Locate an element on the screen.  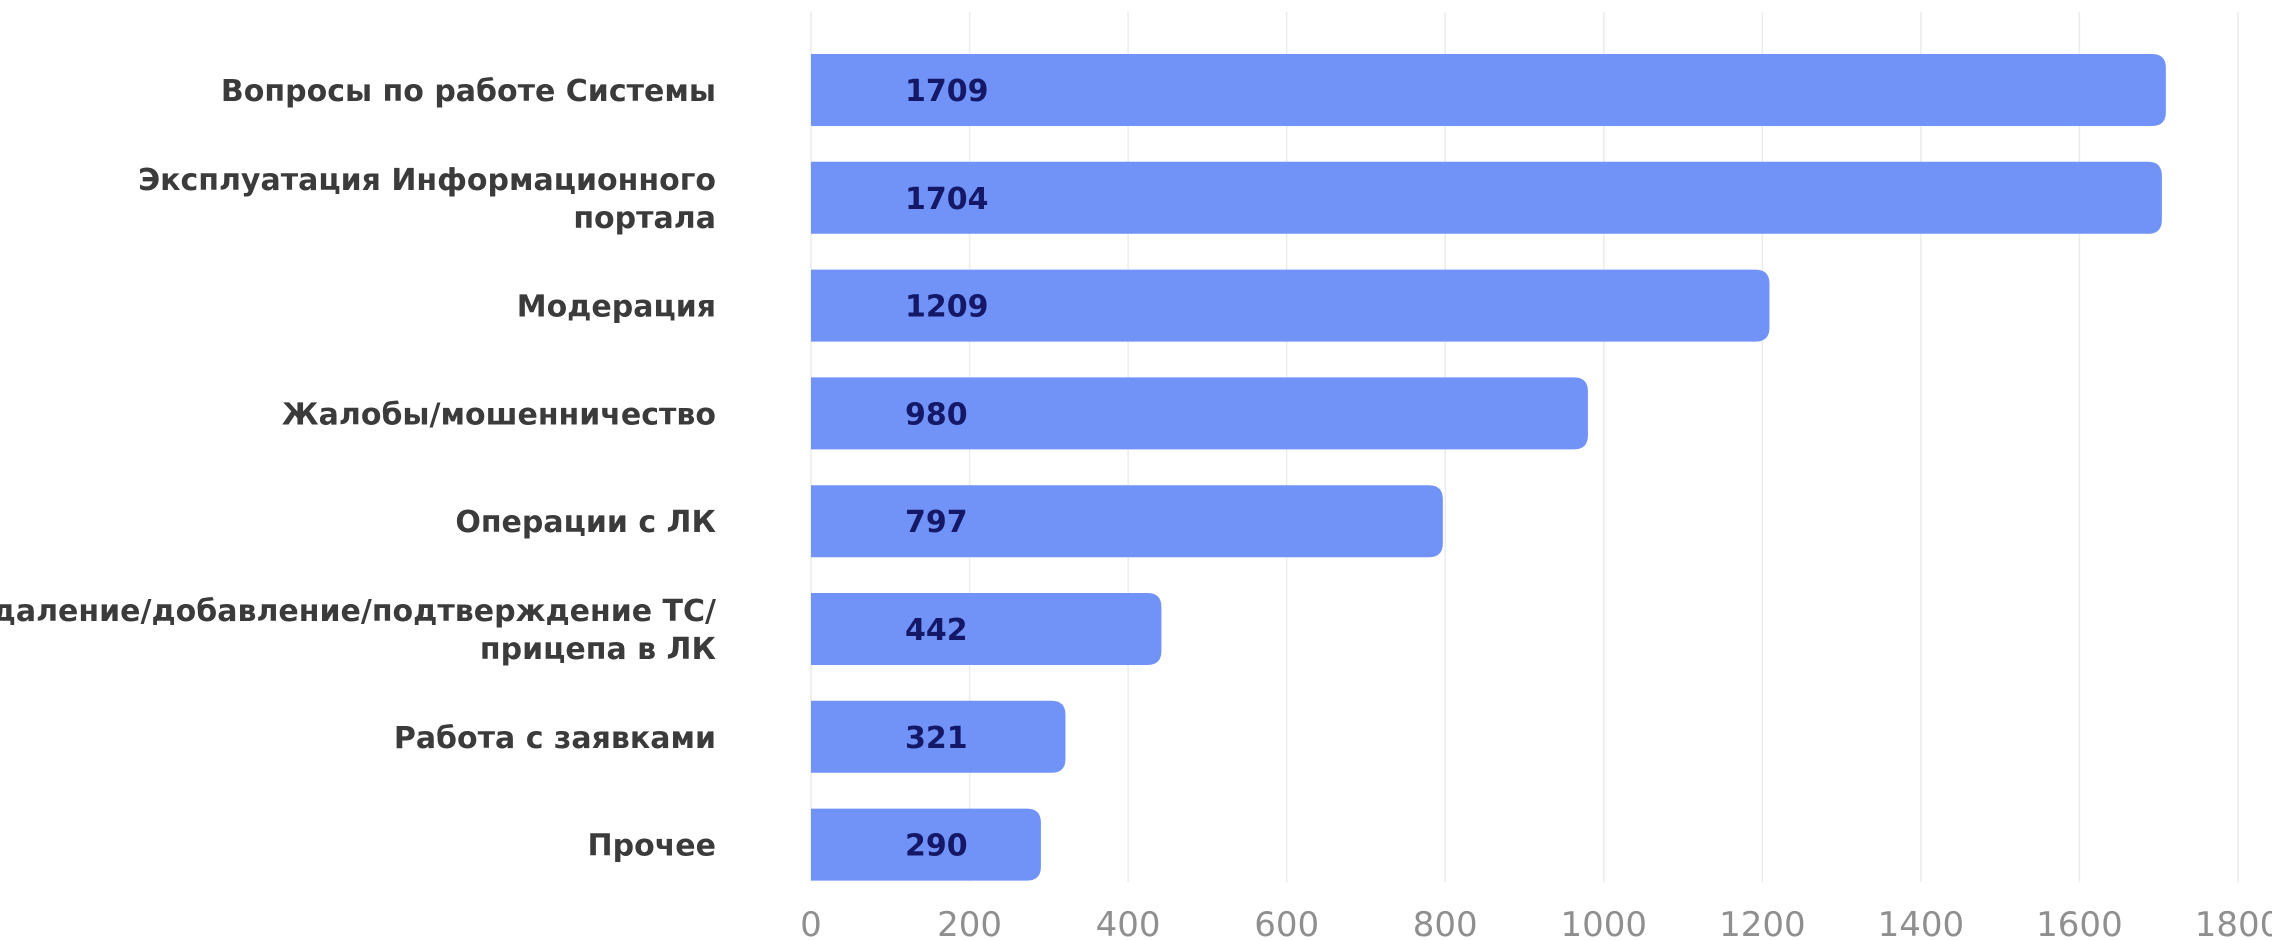
bar-value-label: 797 is located at coordinates (936, 522).